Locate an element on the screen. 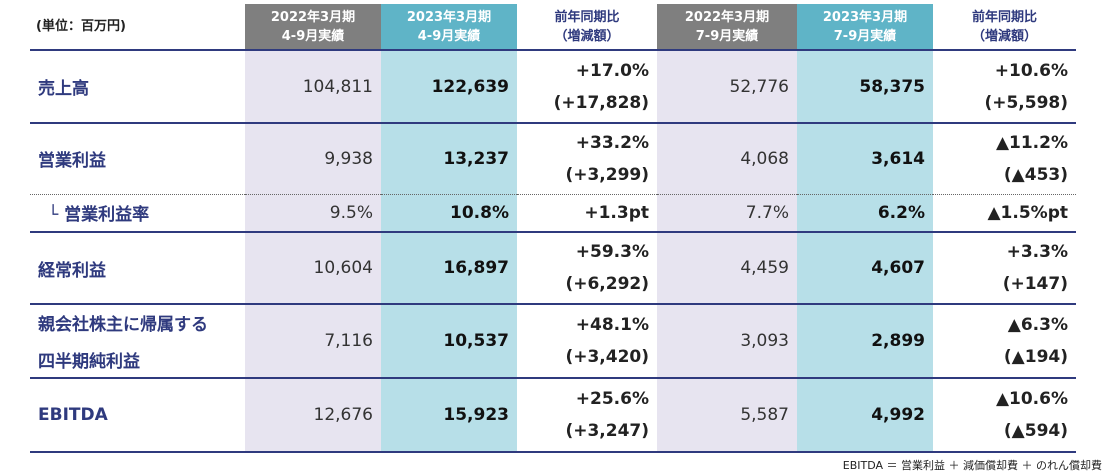 Image resolution: width=1114 pixels, height=475 pixels. yoy-q2-cell: ▲6.3% (▲194) is located at coordinates (1004, 341).